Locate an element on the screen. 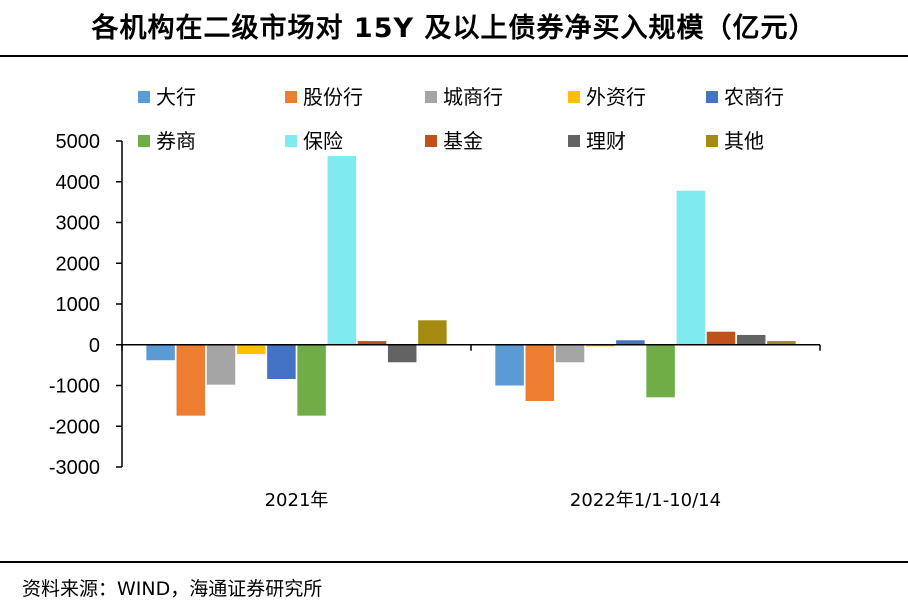 This screenshot has height=612, width=908. legend-label-保险: 保险 is located at coordinates (323, 141).